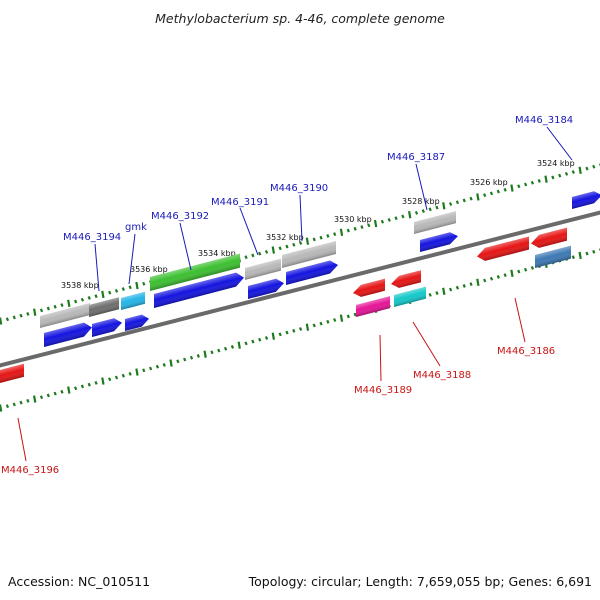  I want to click on gene-g7, so click(435, 222).